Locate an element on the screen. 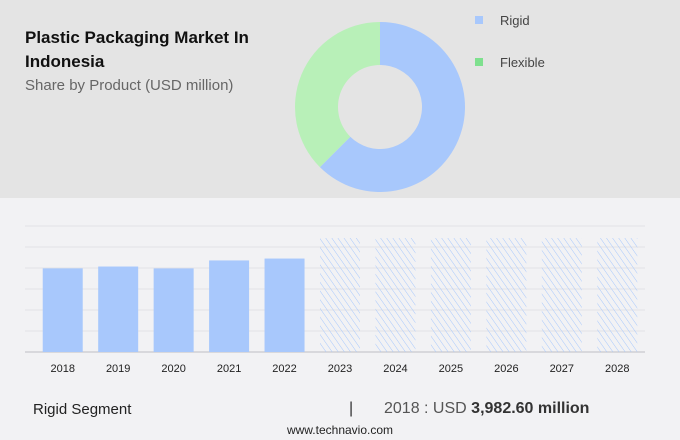  year-label: 2018 : USD is located at coordinates (425, 408).